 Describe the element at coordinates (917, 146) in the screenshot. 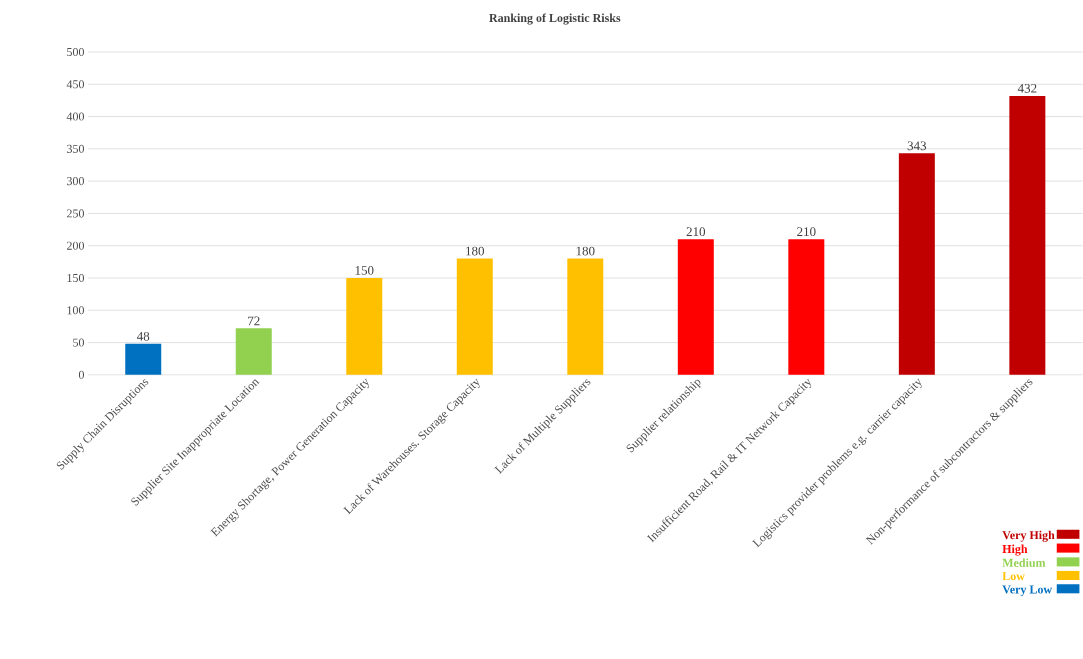

I see `data-label: 343` at that location.